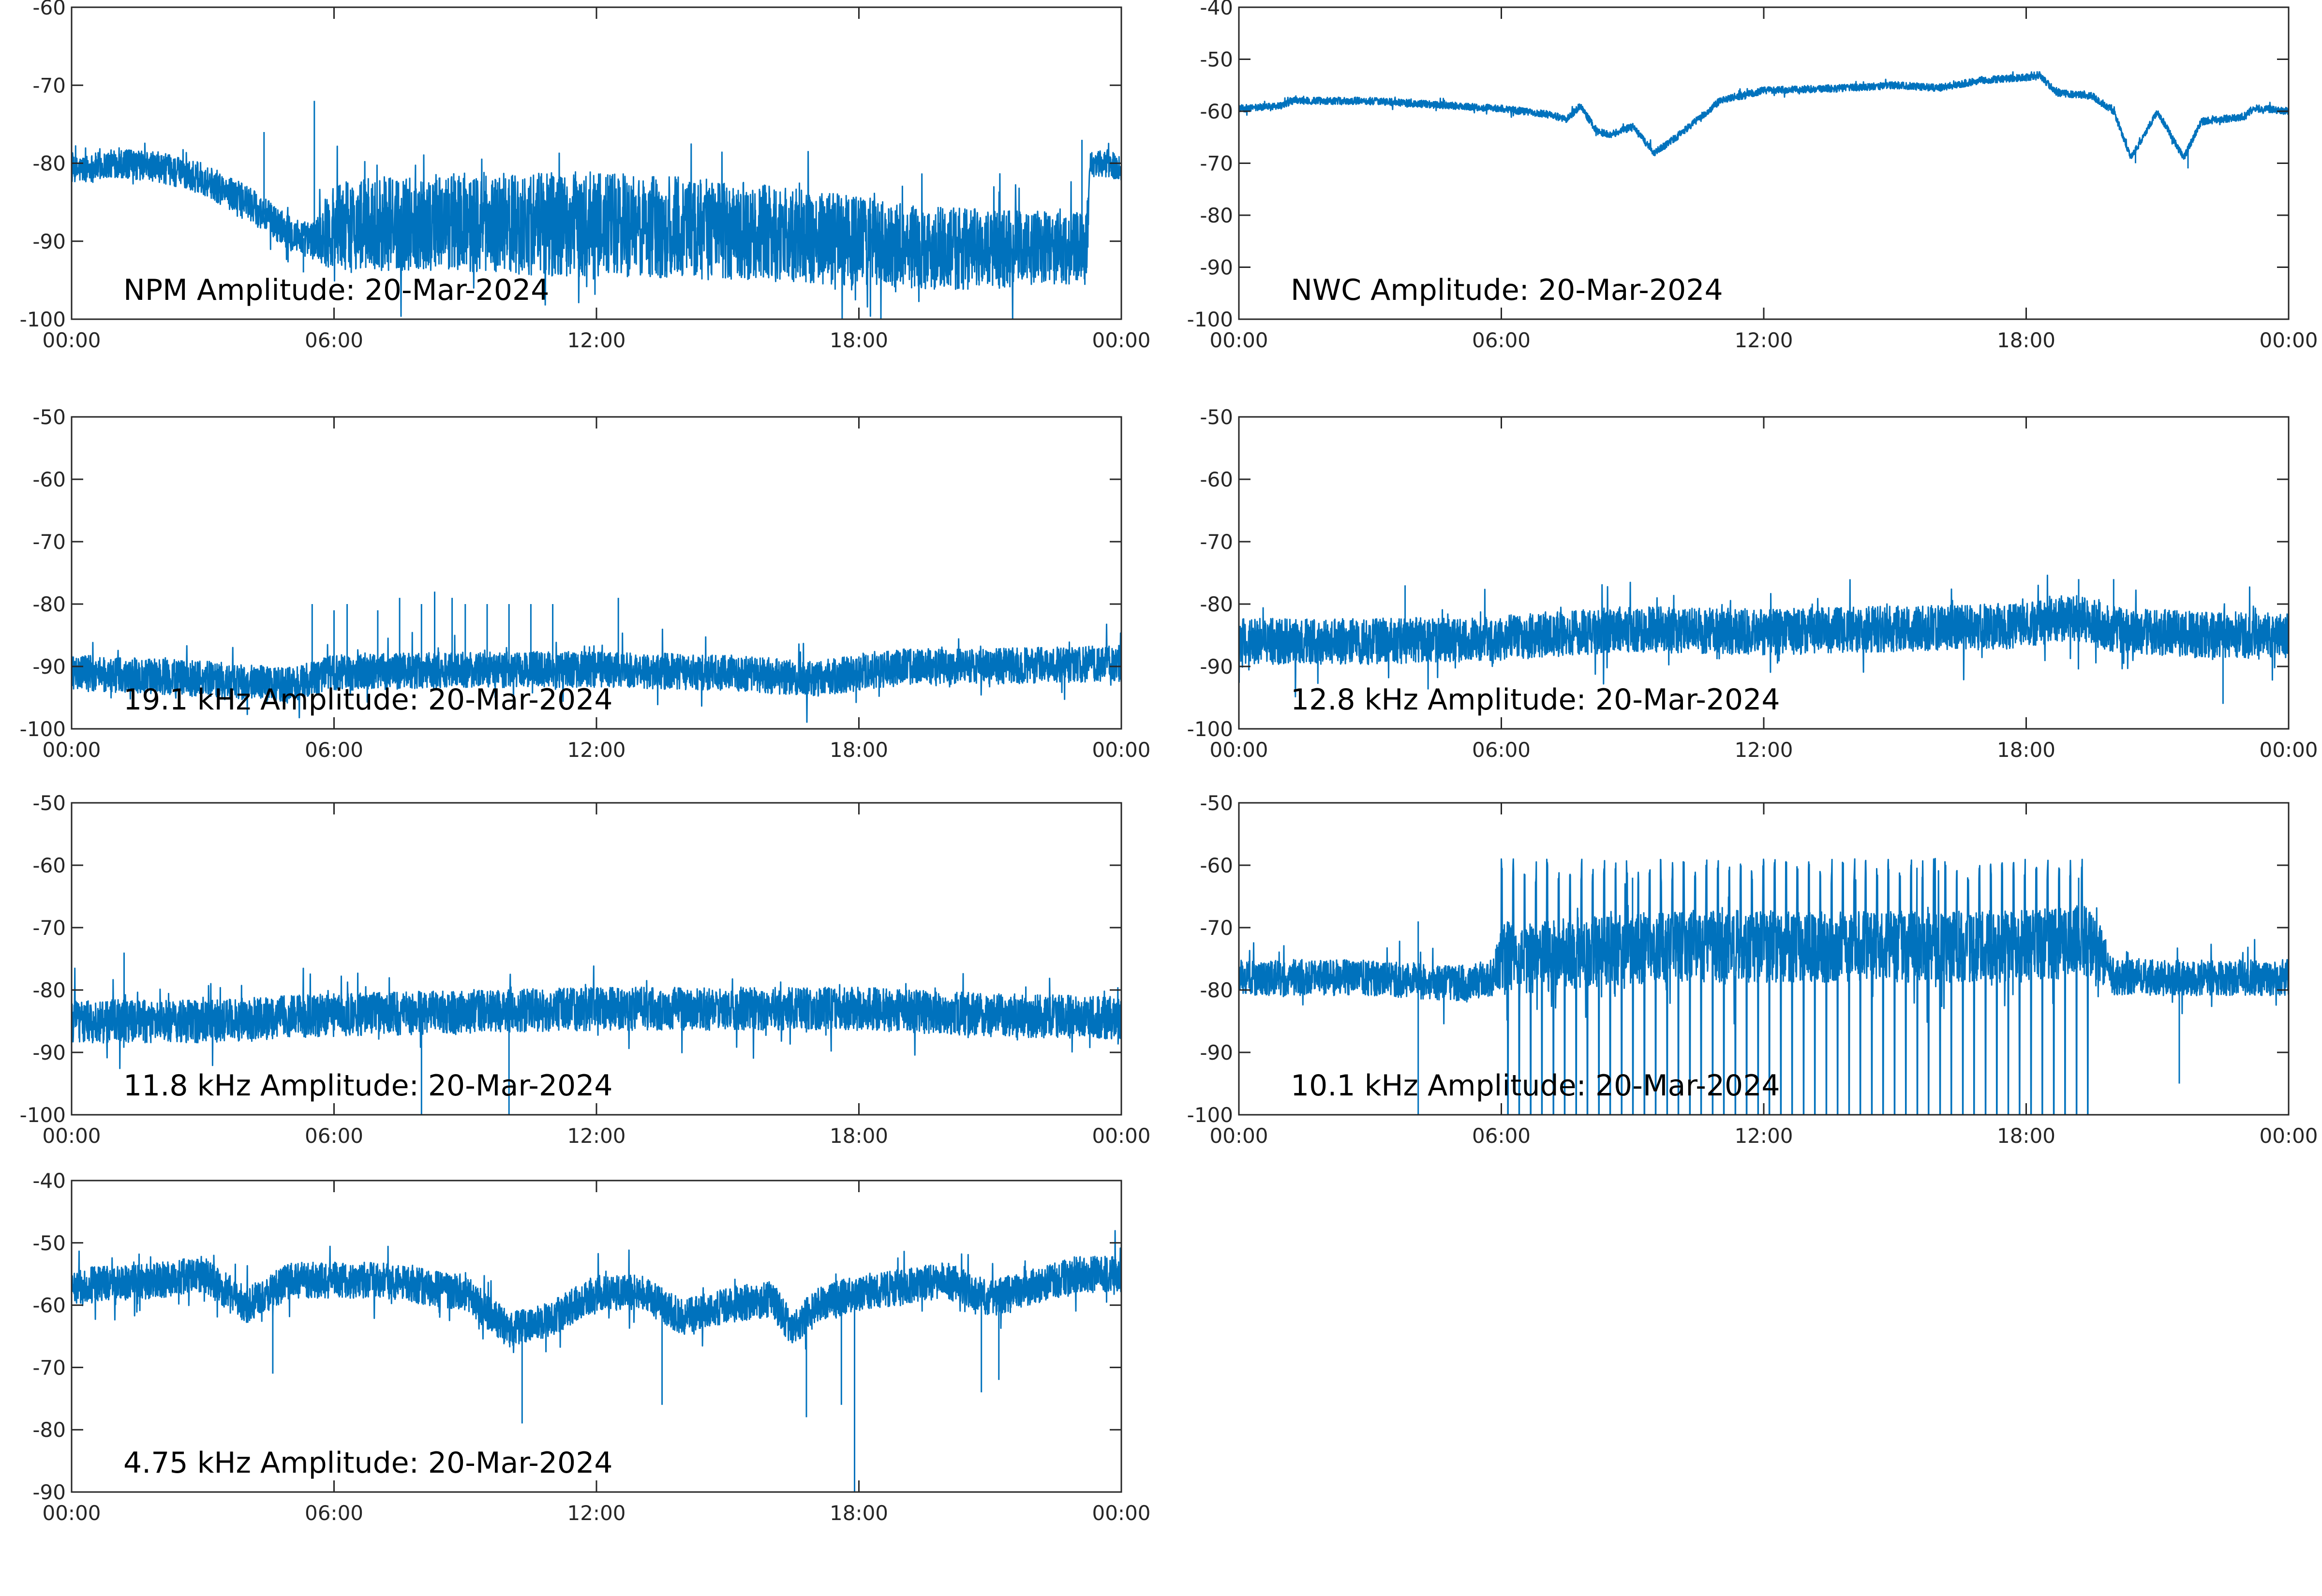 Image resolution: width=2322 pixels, height=1596 pixels. What do you see at coordinates (368, 1086) in the screenshot?
I see `panel-title: 11.8 kHz Amplitude: 20-Mar-2024` at bounding box center [368, 1086].